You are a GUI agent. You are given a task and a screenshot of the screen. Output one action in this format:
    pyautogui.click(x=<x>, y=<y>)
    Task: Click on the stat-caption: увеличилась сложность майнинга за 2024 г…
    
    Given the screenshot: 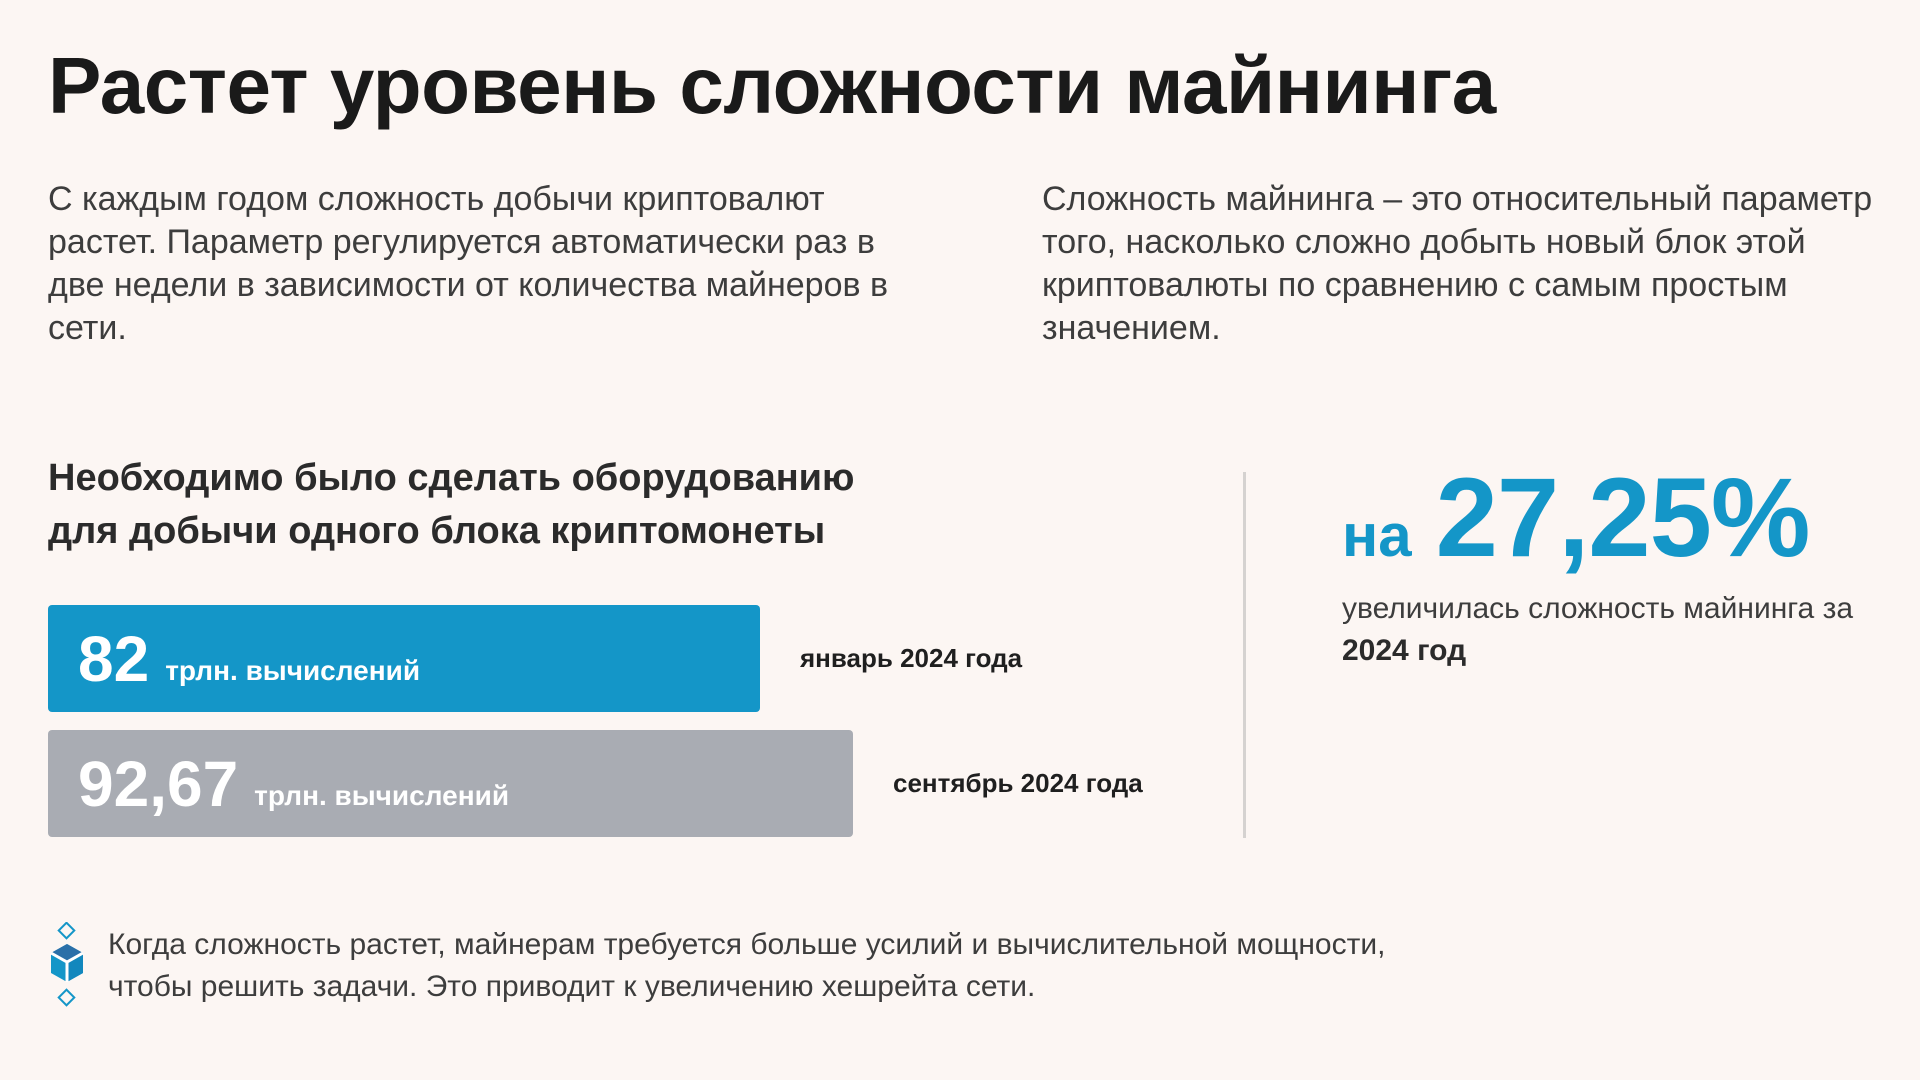 What is the action you would take?
    pyautogui.click(x=1612, y=630)
    